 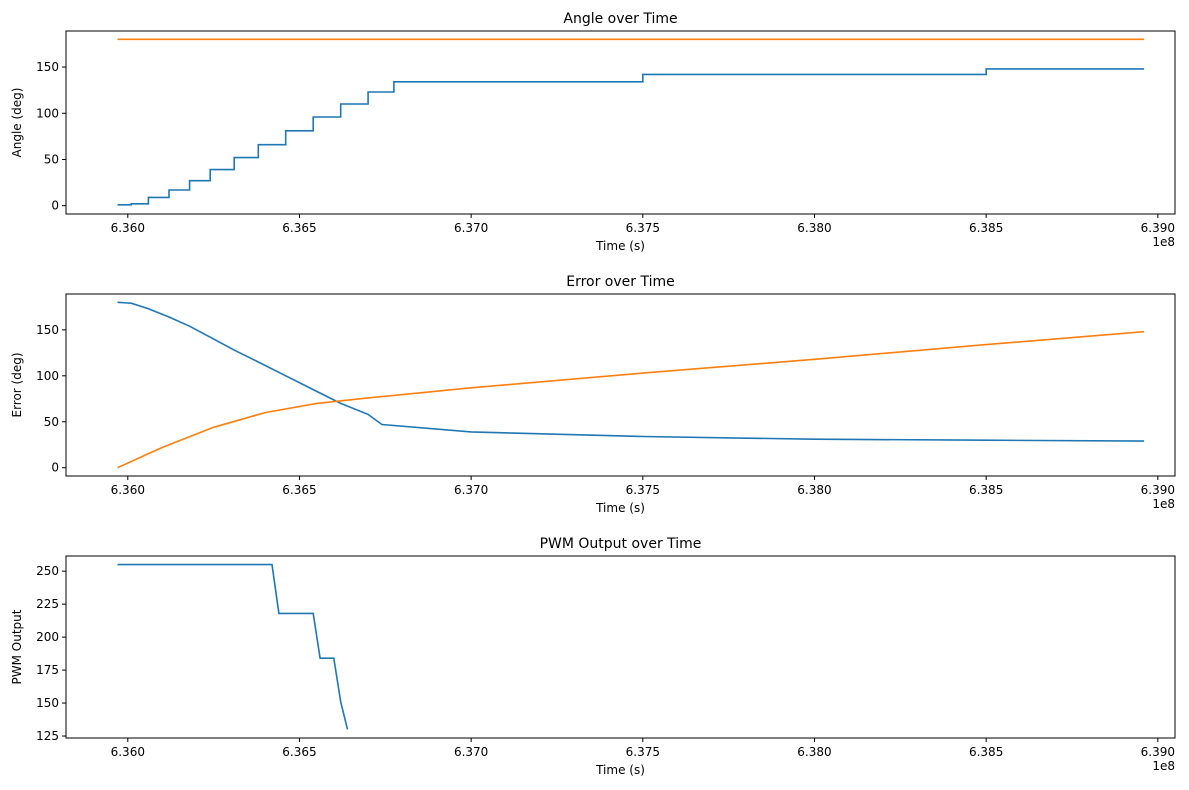 I want to click on y-tick-label: 175, so click(x=47, y=670).